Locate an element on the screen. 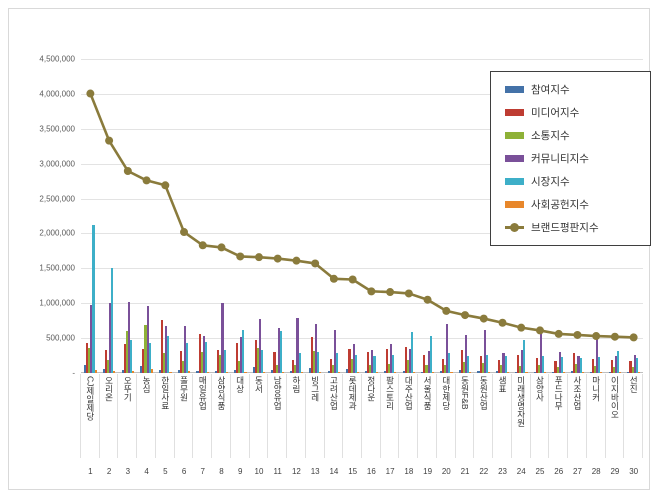 The image size is (660, 499). category-label: 매일유업 is located at coordinates (202, 393).